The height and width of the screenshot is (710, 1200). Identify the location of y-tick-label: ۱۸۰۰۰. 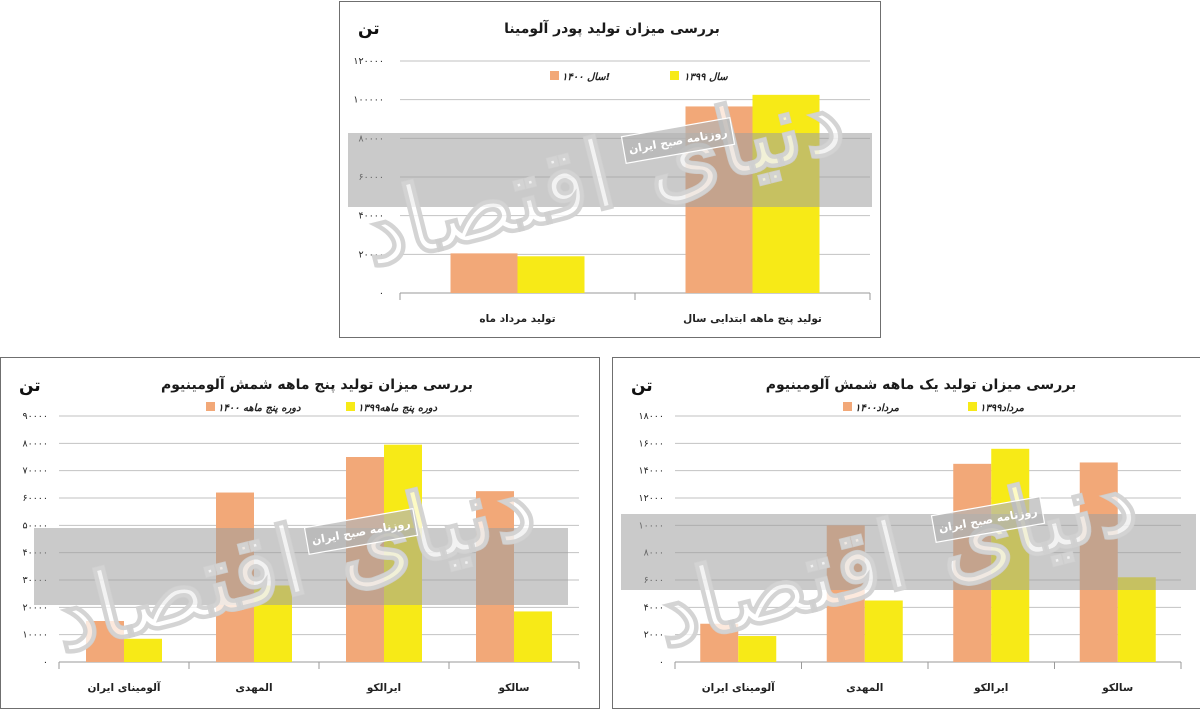
(651, 416).